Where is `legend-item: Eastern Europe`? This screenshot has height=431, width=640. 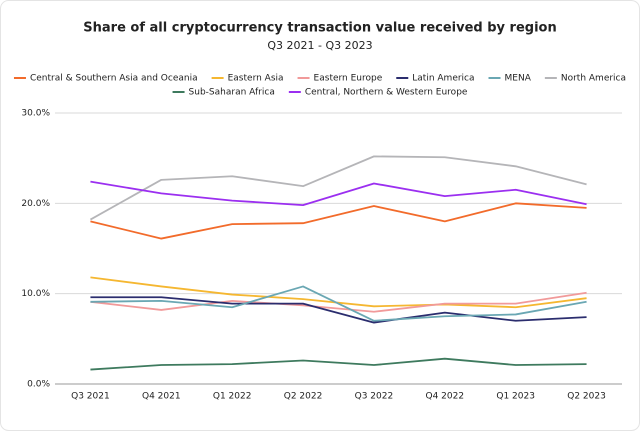
legend-item: Eastern Europe is located at coordinates (340, 79).